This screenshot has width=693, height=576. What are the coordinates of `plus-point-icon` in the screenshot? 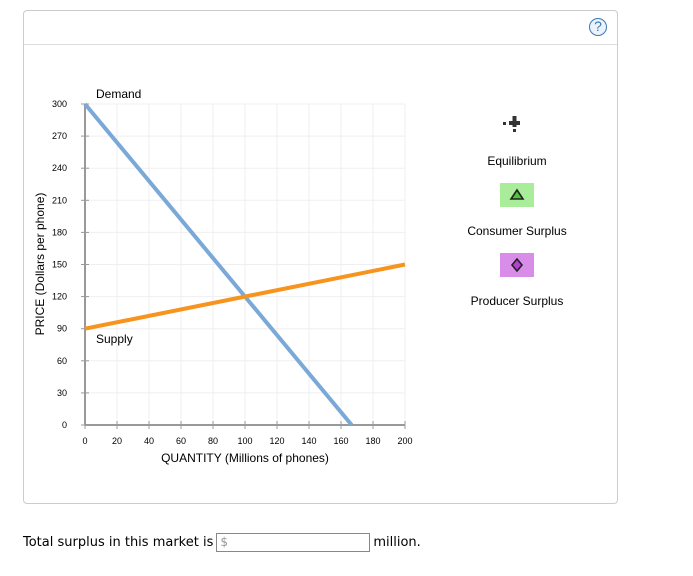 It's located at (511, 124).